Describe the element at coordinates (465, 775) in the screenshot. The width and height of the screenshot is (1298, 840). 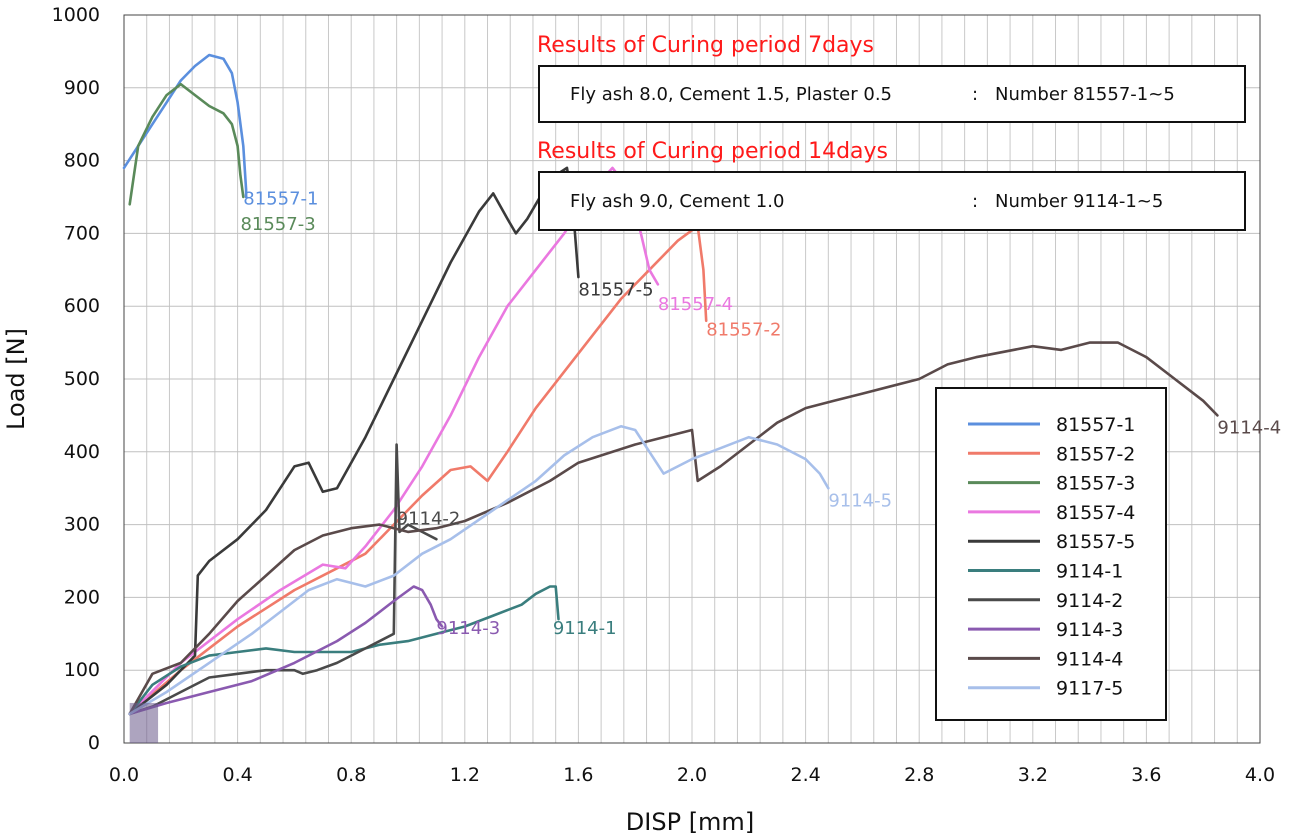
I see `x-tick-label: 1.2` at that location.